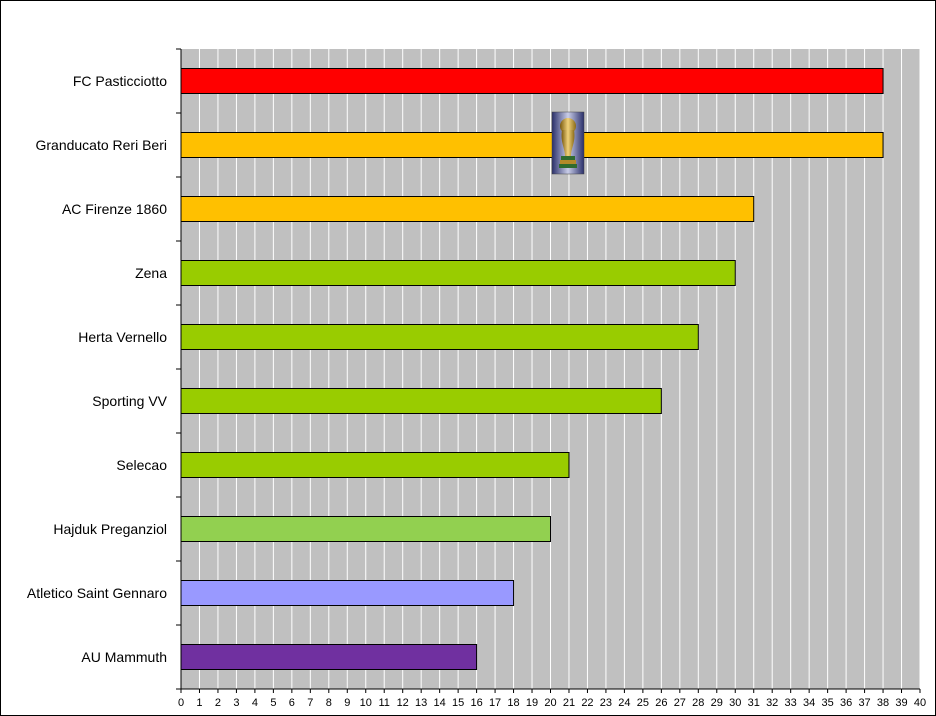  What do you see at coordinates (403, 703) in the screenshot?
I see `x-tick-label: 12` at bounding box center [403, 703].